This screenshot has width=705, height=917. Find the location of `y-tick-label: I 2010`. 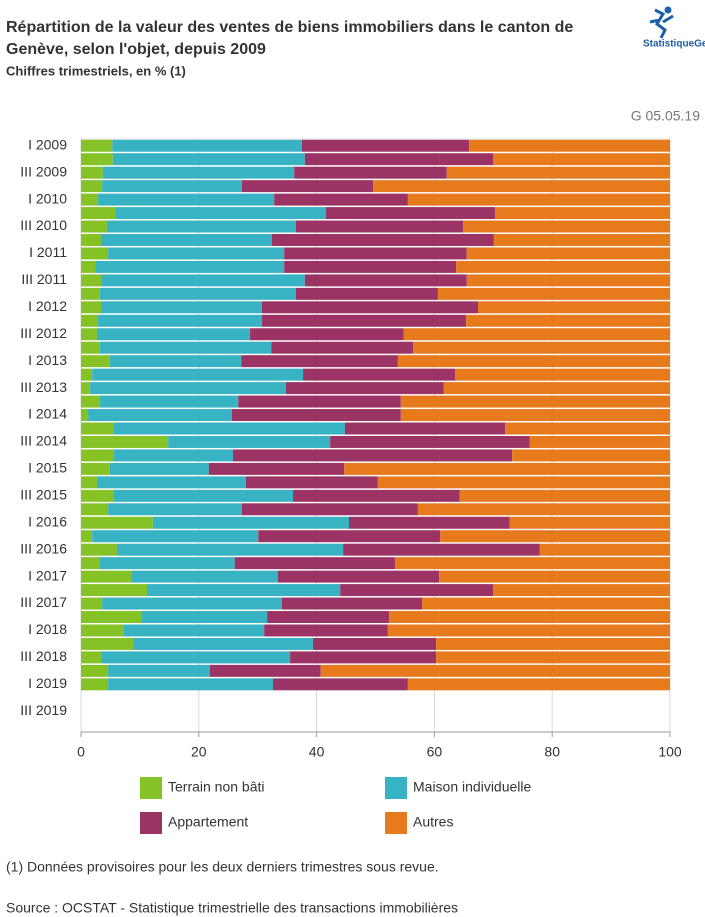

y-tick-label: I 2010 is located at coordinates (47, 198).